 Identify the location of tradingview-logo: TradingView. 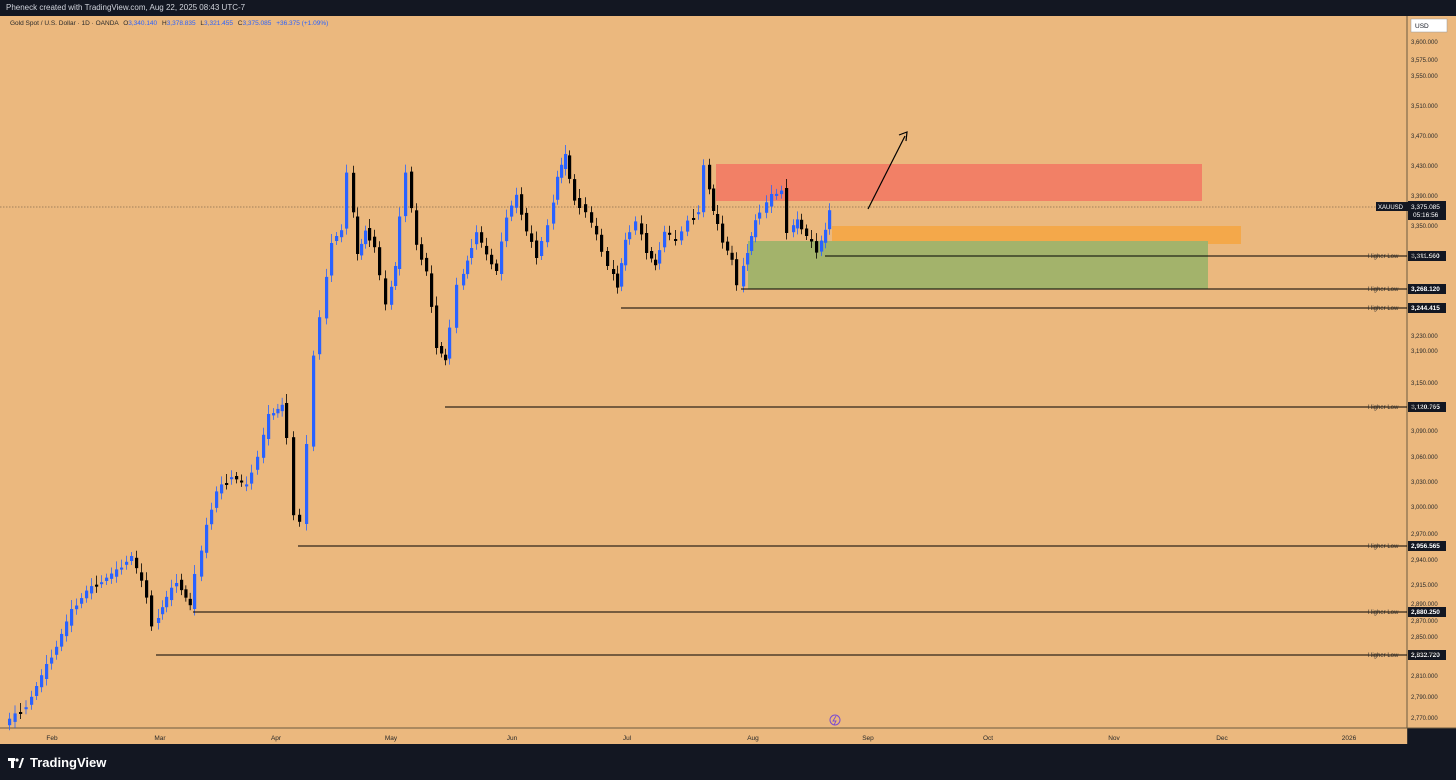
(57, 762).